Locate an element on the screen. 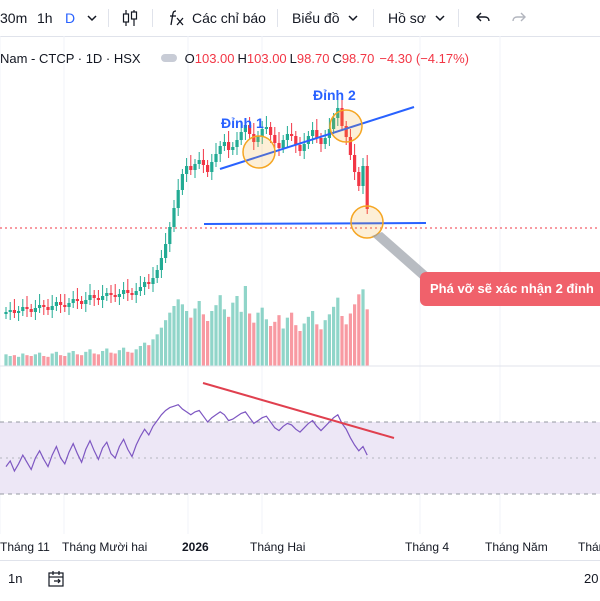  interval-30m-button: 30m is located at coordinates (13, 18).